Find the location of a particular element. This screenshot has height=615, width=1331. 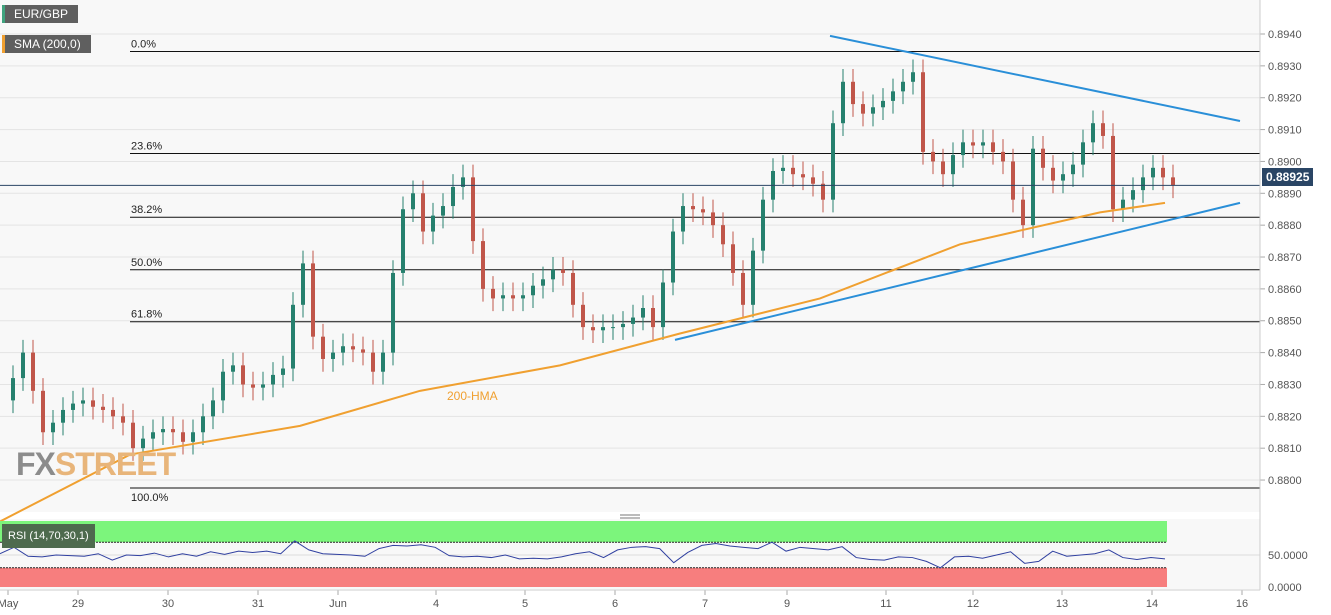

x-tick-label: 16 is located at coordinates (1242, 604).